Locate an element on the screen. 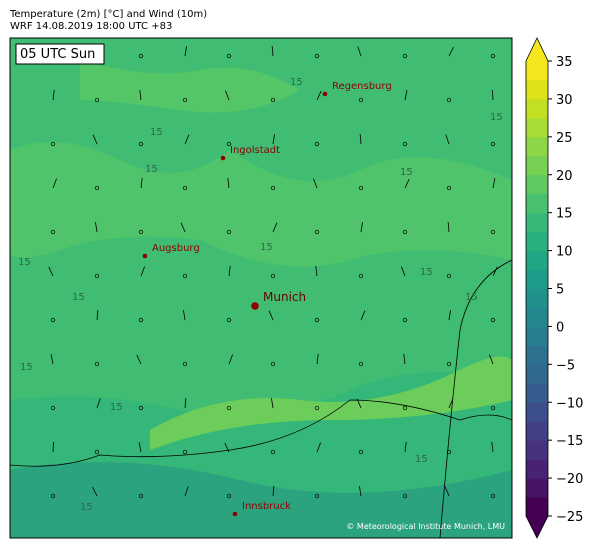 The width and height of the screenshot is (599, 556). credit: © Meteorological Institute Munich, LMU is located at coordinates (425, 526).